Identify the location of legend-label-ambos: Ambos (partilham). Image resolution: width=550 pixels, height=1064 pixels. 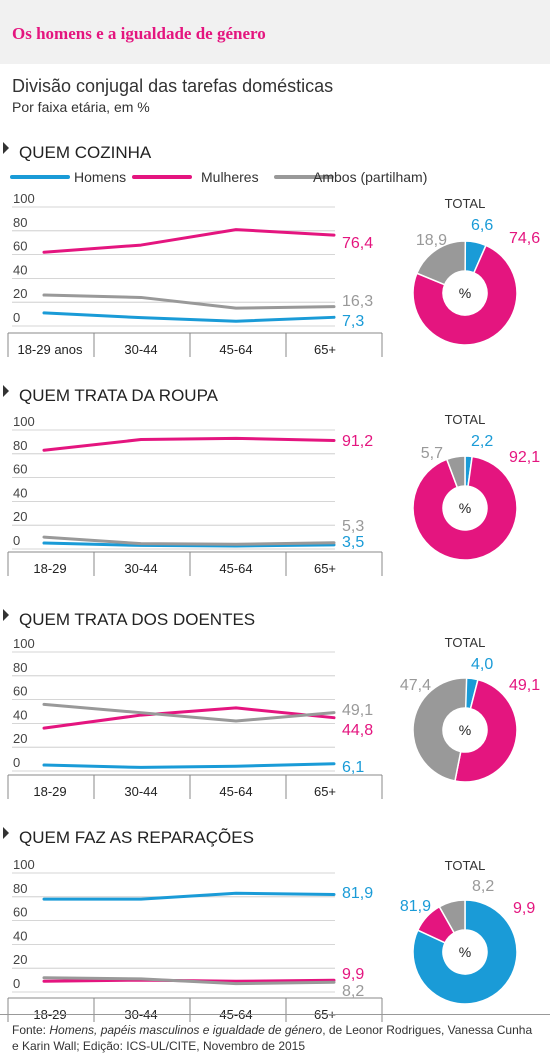
(370, 177).